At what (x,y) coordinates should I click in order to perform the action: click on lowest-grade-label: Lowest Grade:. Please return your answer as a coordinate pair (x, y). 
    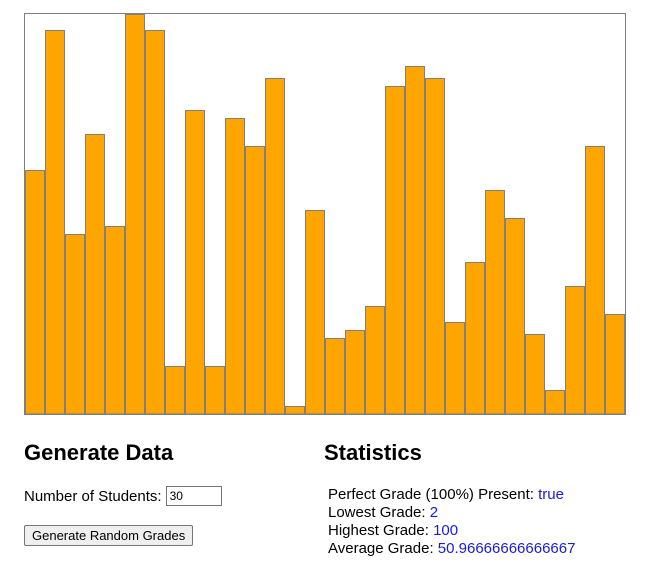
    Looking at the image, I should click on (377, 512).